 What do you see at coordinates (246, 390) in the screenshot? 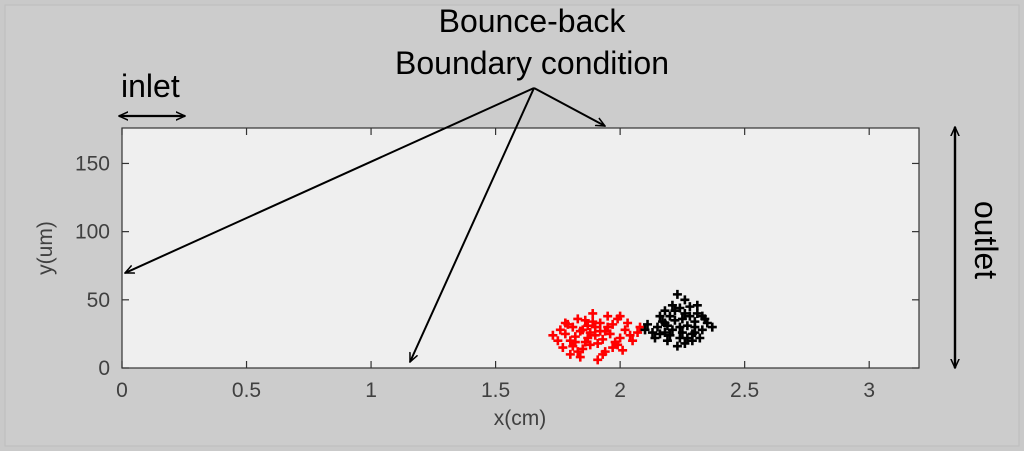
I see `x-tick-label: 0.5` at bounding box center [246, 390].